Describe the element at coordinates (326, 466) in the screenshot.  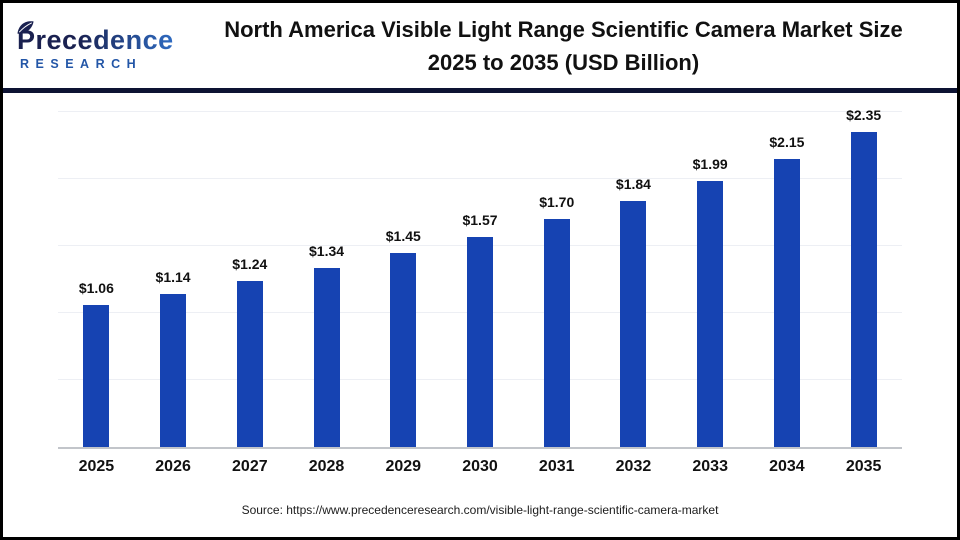
I see `x-axis-label: 2028` at that location.